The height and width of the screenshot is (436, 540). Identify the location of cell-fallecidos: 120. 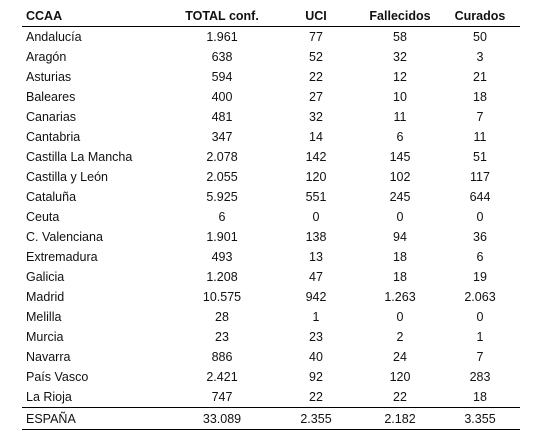
(400, 377).